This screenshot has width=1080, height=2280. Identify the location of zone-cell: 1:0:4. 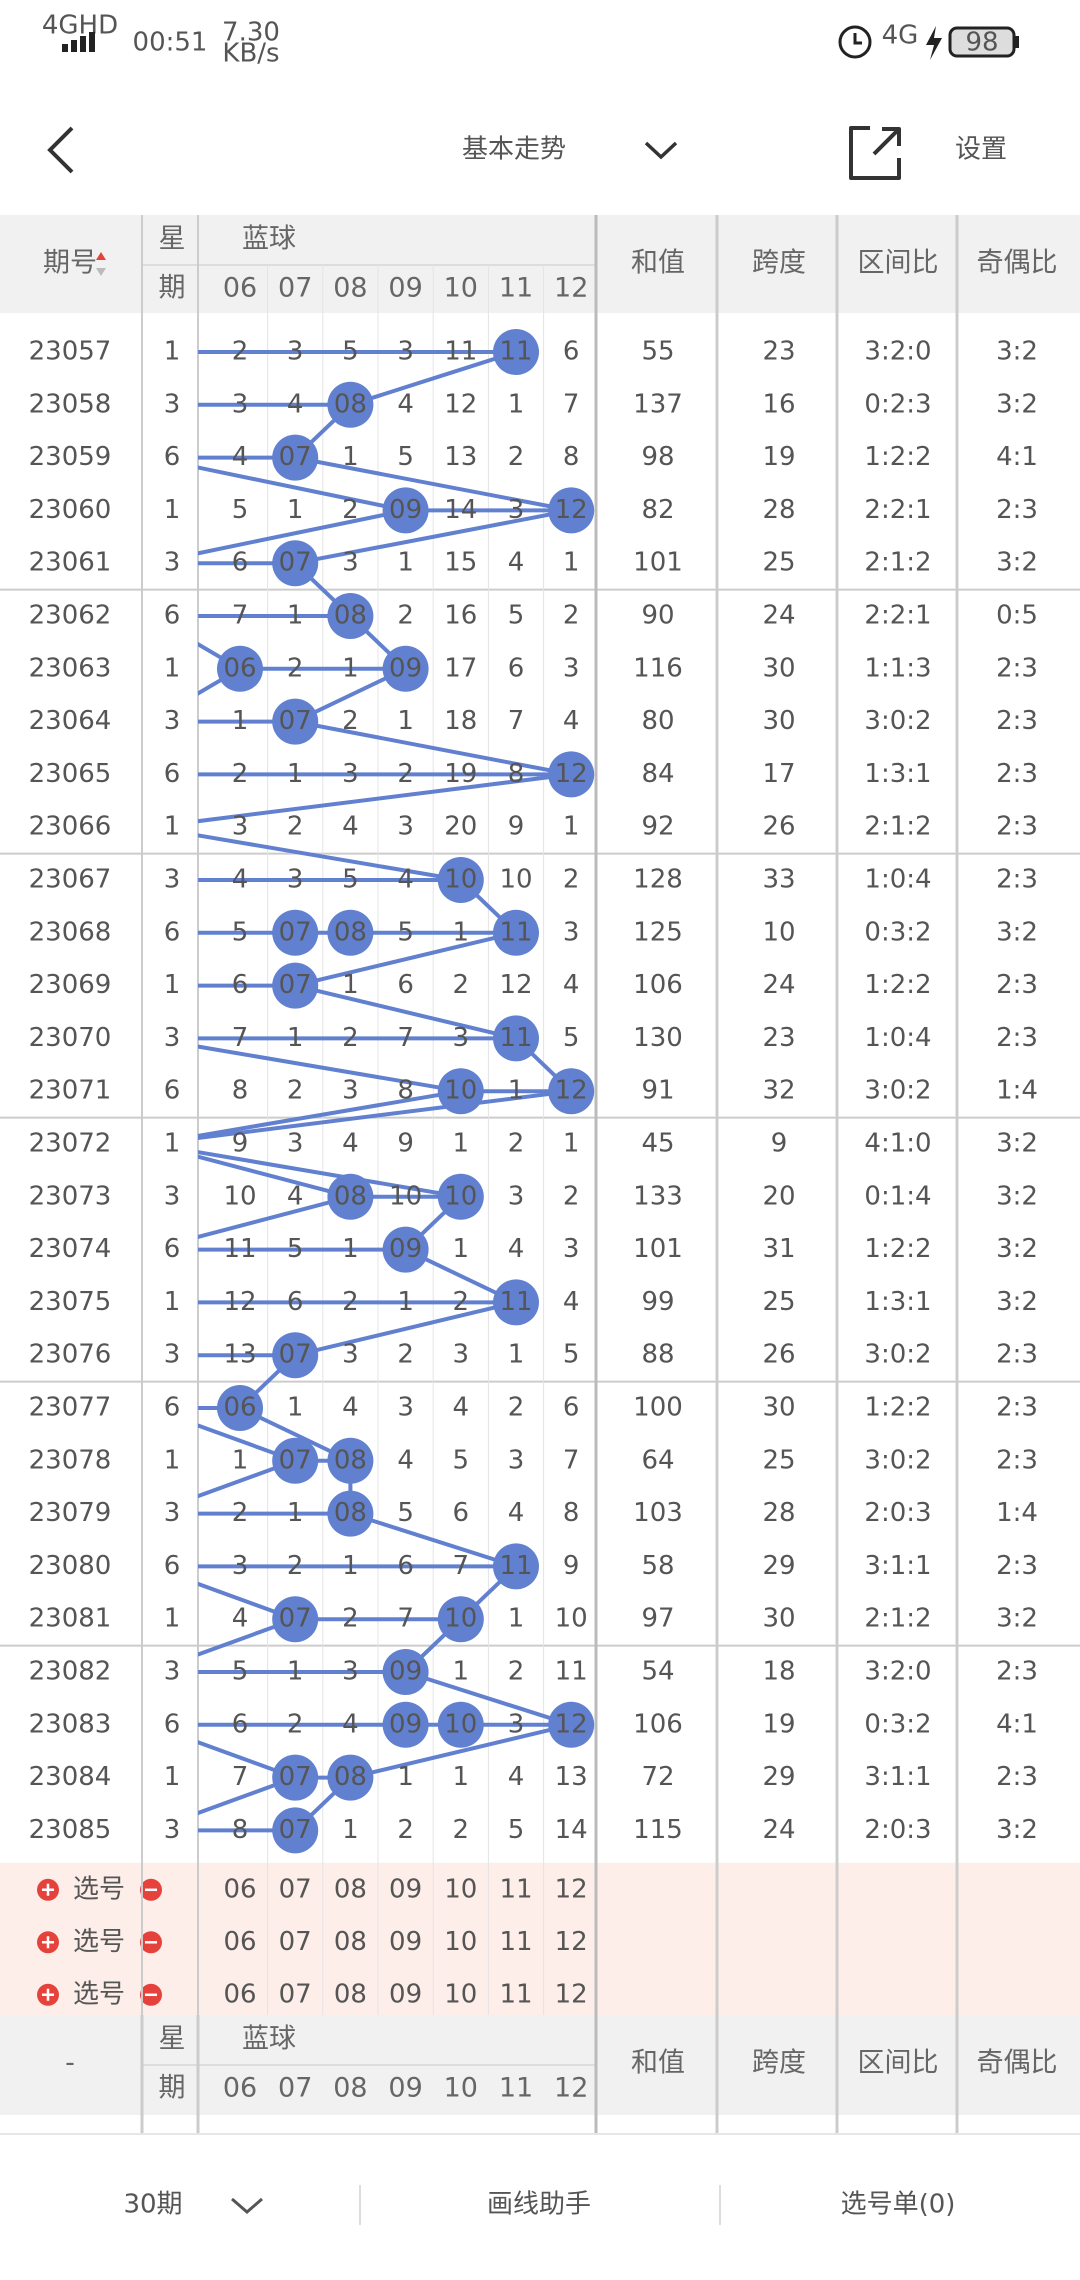
(897, 880).